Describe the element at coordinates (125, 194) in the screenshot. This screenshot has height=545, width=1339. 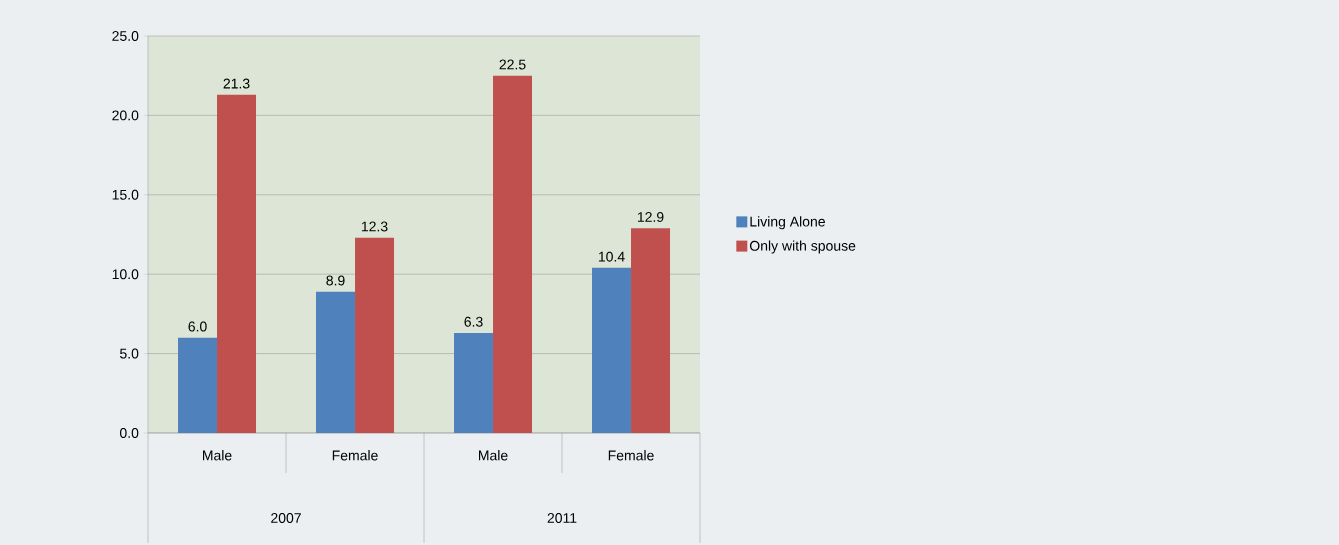
I see `y-tick-label: 15.0` at that location.